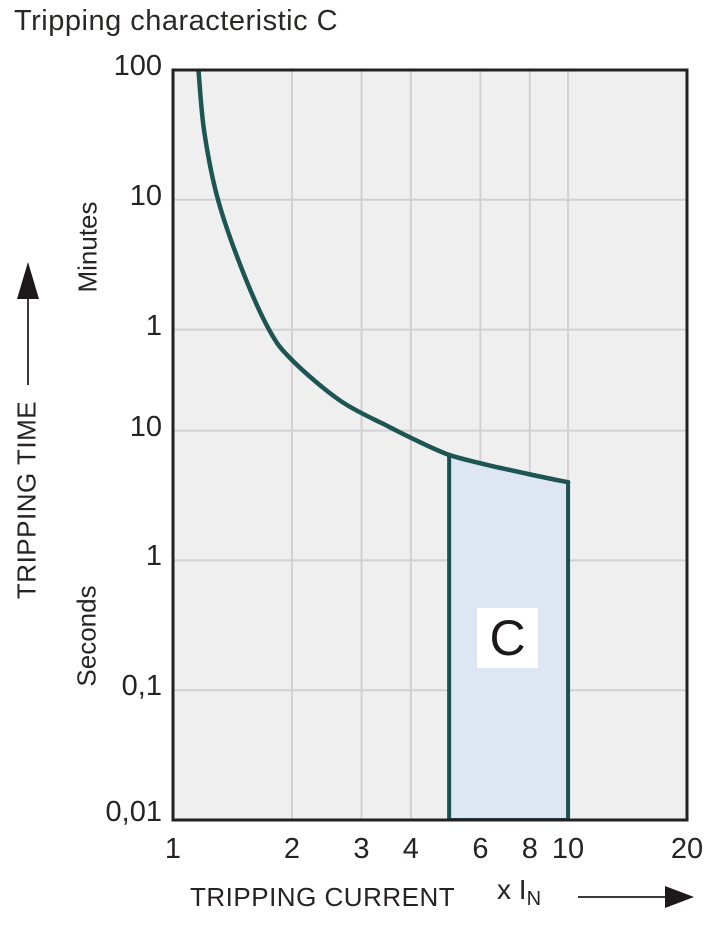 The width and height of the screenshot is (720, 928). Describe the element at coordinates (410, 849) in the screenshot. I see `x-tick-label: 4` at that location.